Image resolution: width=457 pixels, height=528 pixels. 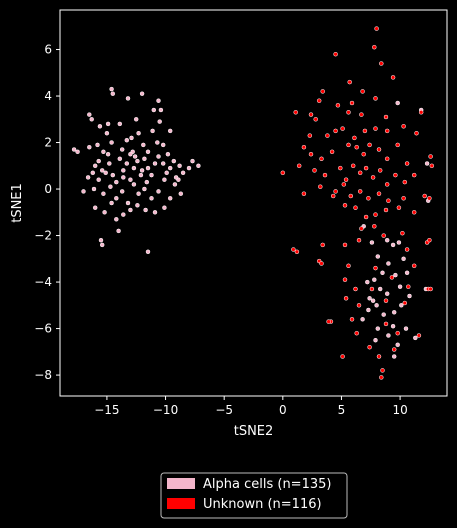 I want to click on legend-swatch-alpha-cells, so click(x=181, y=483).